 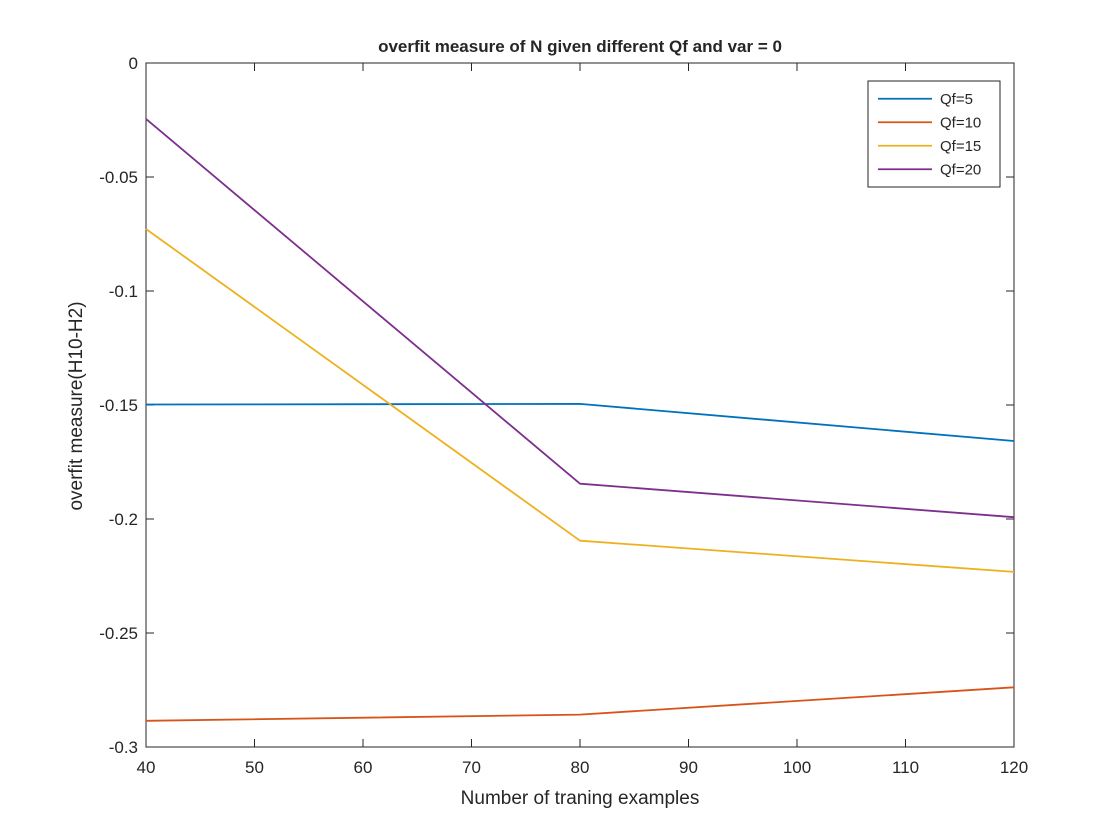 What do you see at coordinates (363, 767) in the screenshot?
I see `x-tick-label: 60` at bounding box center [363, 767].